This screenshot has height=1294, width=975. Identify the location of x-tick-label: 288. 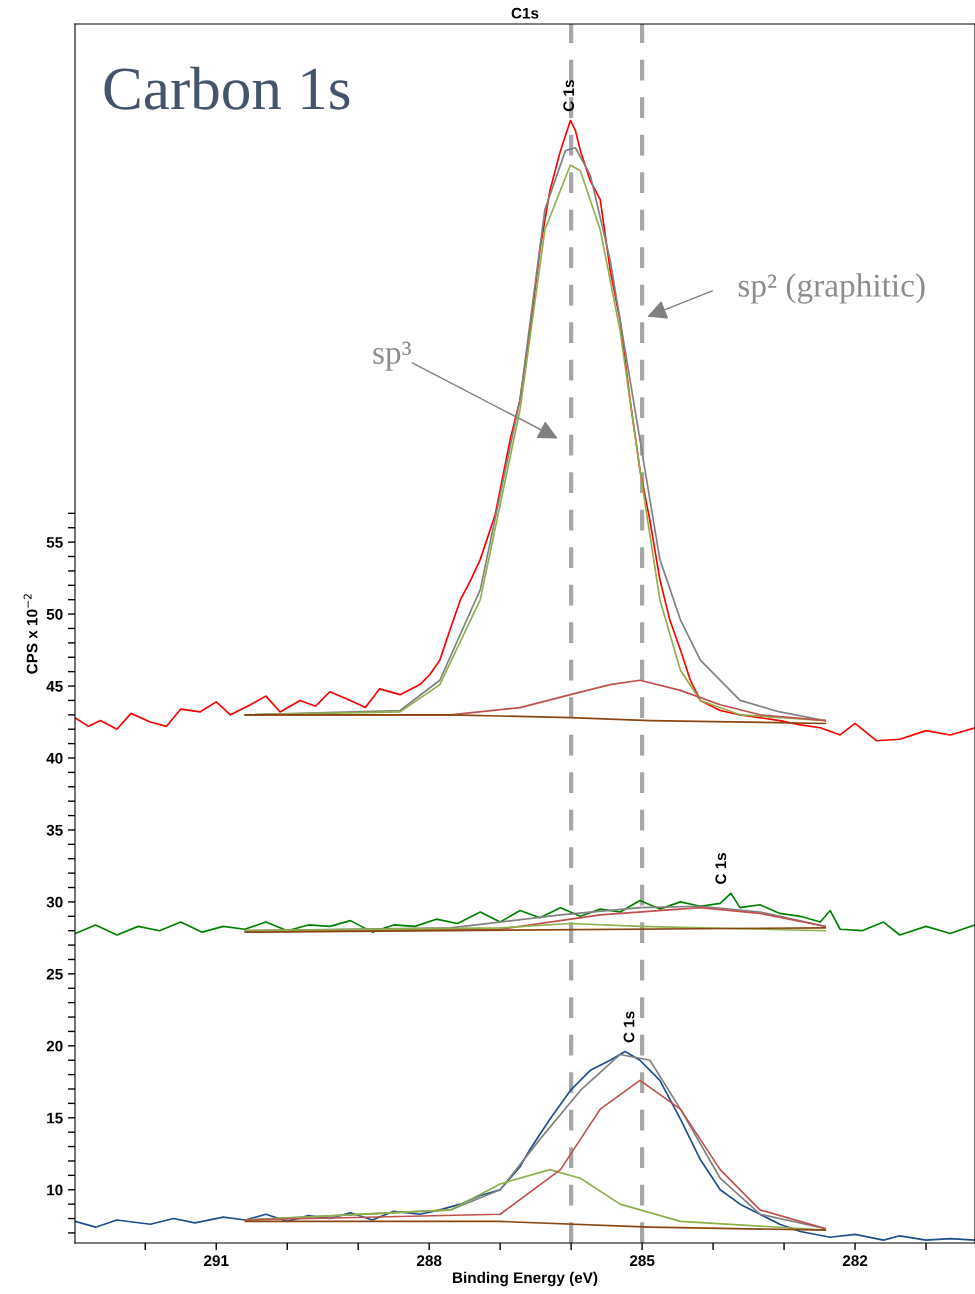
(429, 1261).